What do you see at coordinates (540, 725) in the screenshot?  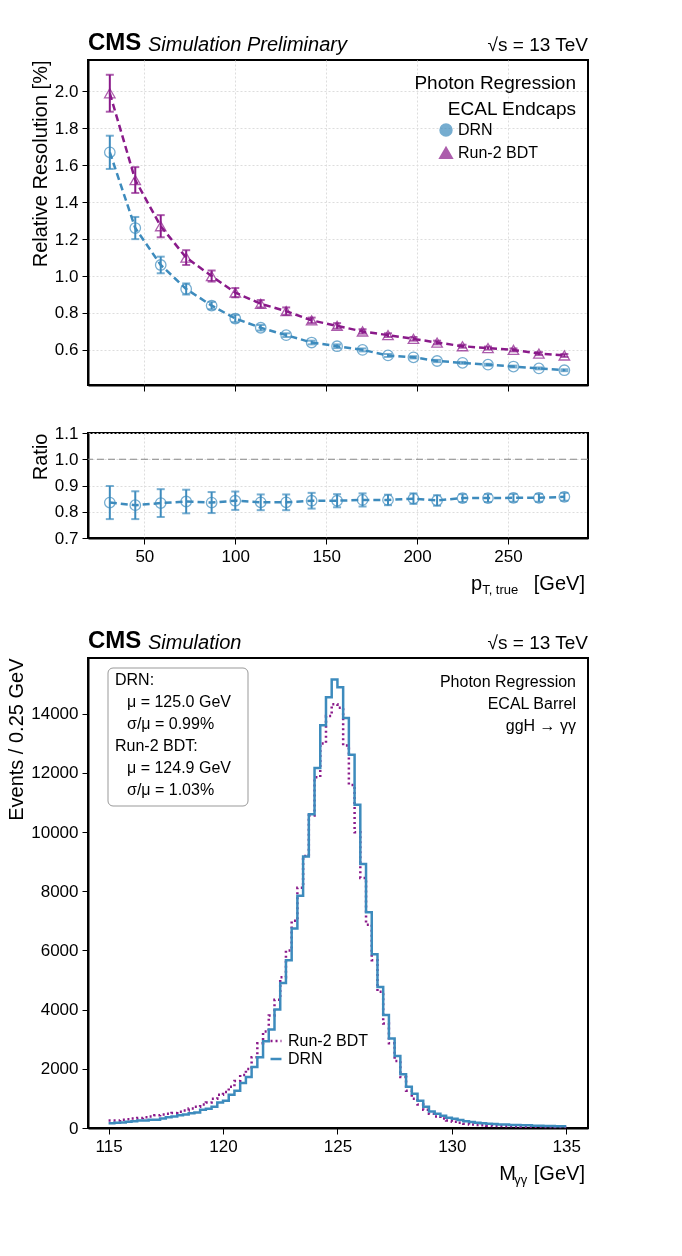 I see `annotation: ggH → γγ` at bounding box center [540, 725].